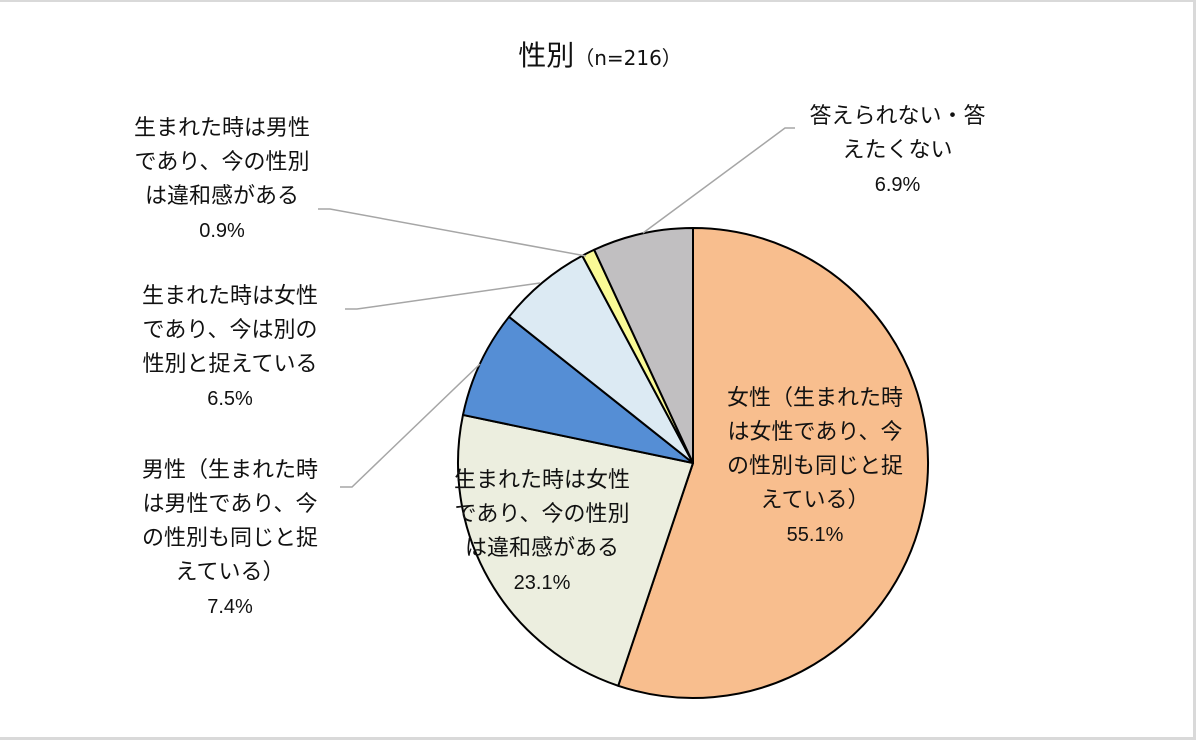 This screenshot has height=744, width=1200. Describe the element at coordinates (542, 583) in the screenshot. I see `label-percent: 23.1%` at that location.